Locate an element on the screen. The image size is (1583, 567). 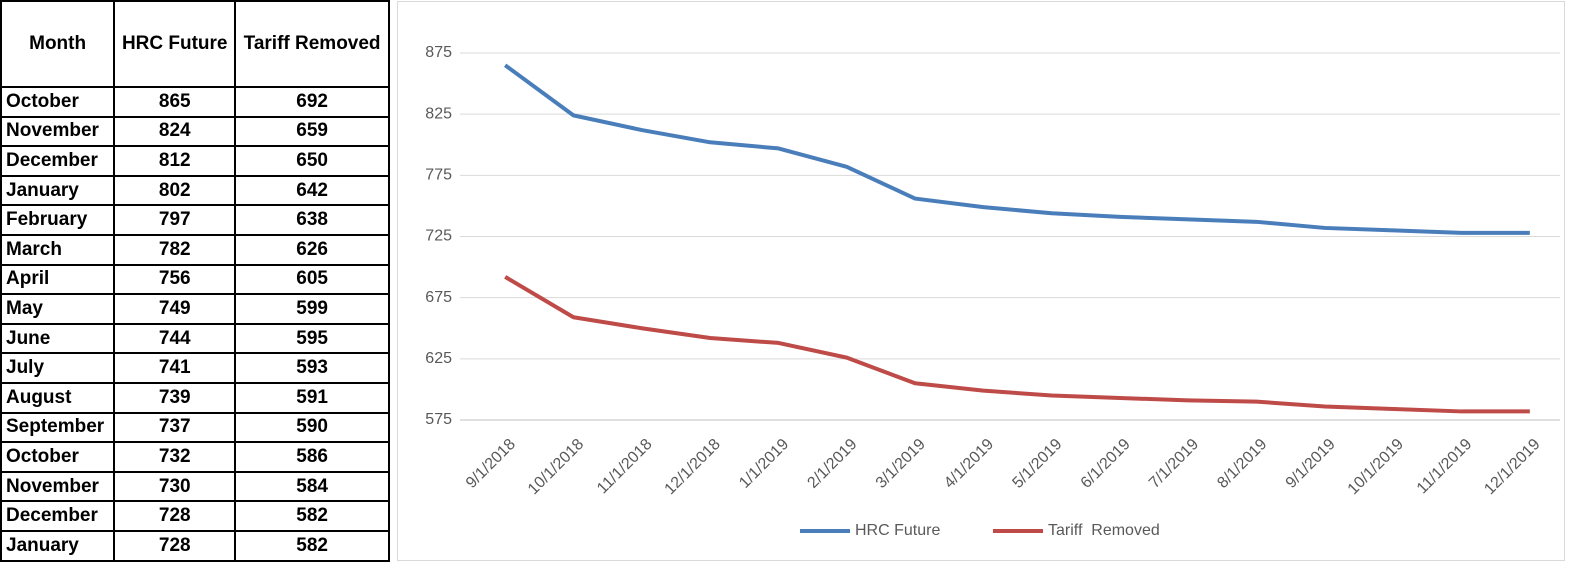
table-cell: 599 is located at coordinates (312, 309).